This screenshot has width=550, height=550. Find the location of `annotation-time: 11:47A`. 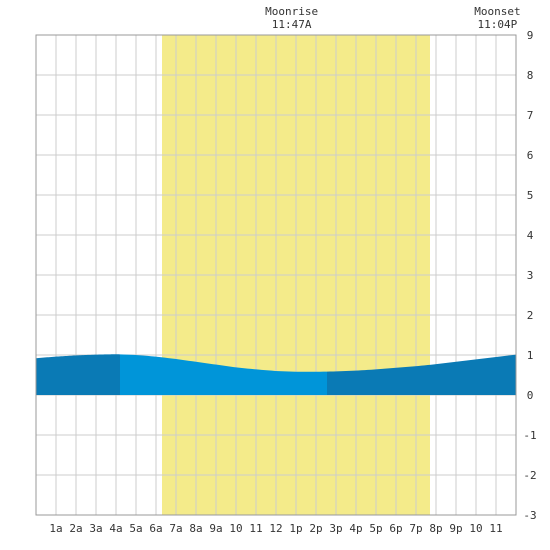

annotation-time: 11:47A is located at coordinates (292, 24).